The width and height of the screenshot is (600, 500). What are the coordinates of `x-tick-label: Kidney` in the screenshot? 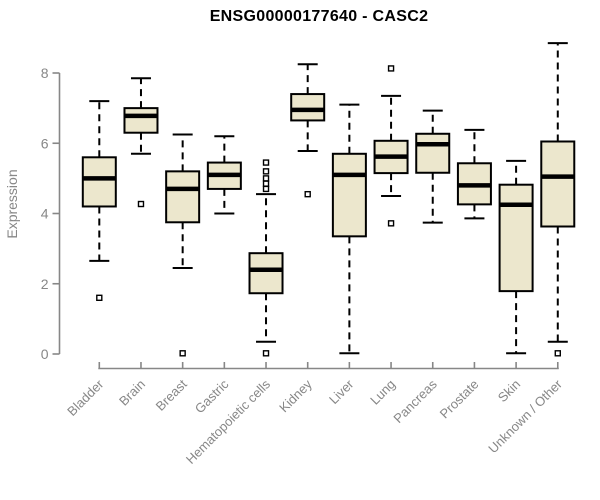 It's located at (295, 395).